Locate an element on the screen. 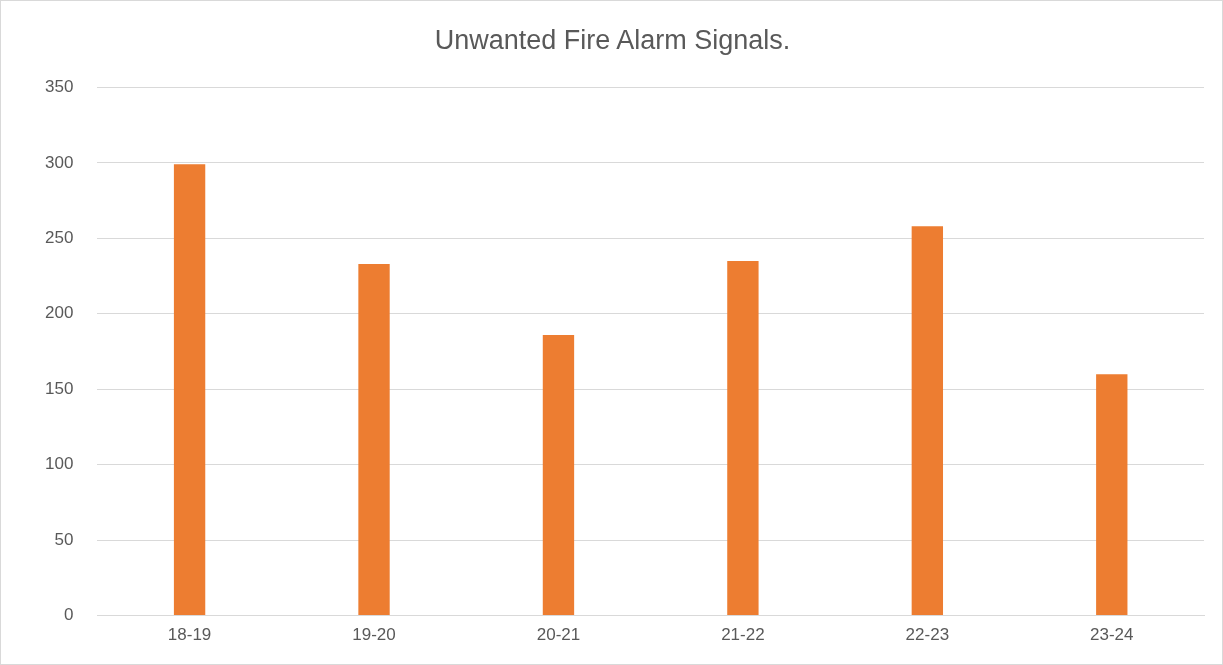 This screenshot has height=665, width=1223. y-tick-label: 300 is located at coordinates (59, 162).